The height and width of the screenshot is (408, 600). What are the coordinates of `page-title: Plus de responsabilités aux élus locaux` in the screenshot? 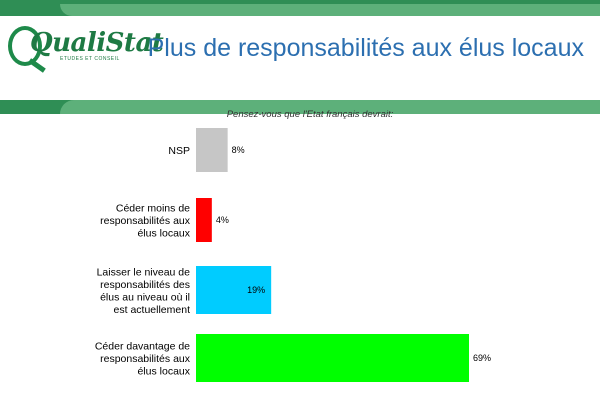 It's located at (365, 48).